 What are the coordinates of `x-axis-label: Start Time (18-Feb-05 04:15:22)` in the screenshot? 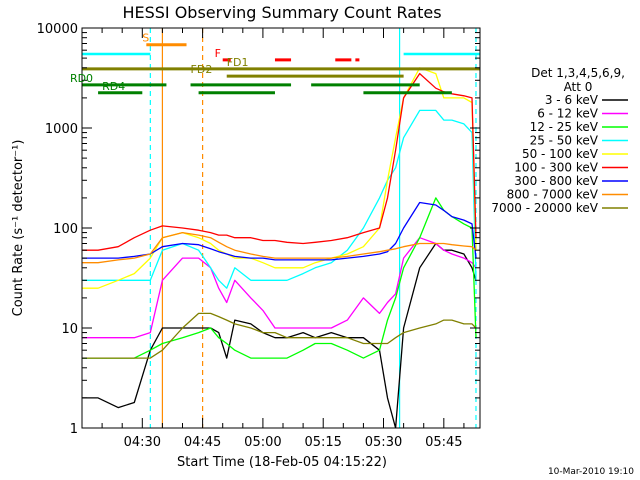 It's located at (282, 462).